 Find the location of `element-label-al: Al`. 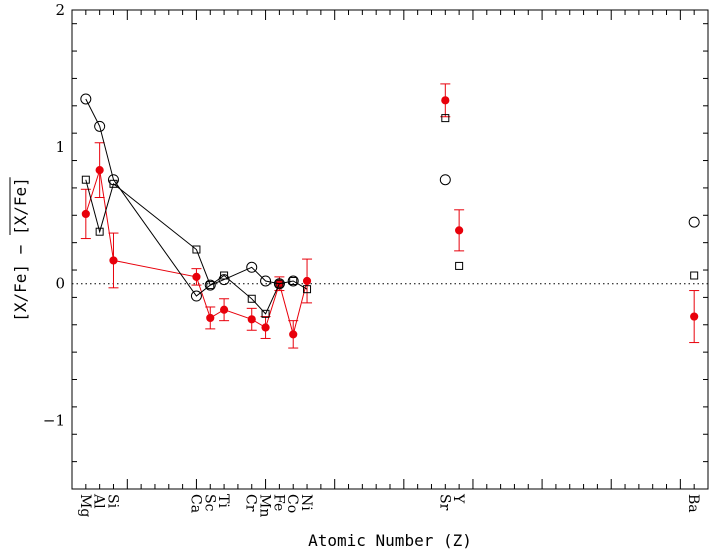

element-label-al: Al is located at coordinates (99, 501).